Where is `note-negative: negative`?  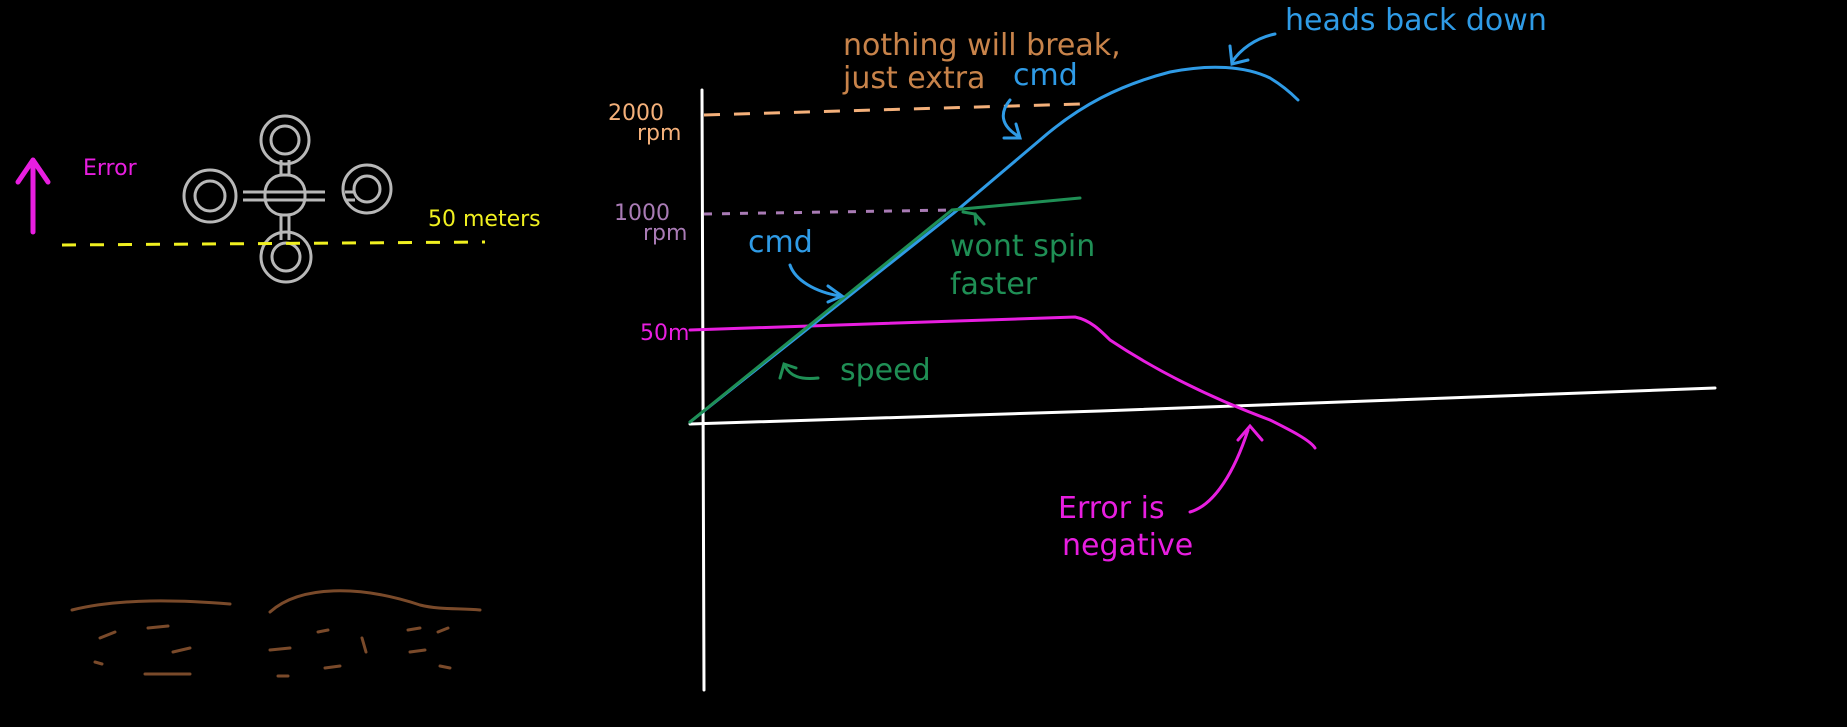 note-negative: negative is located at coordinates (1127, 545).